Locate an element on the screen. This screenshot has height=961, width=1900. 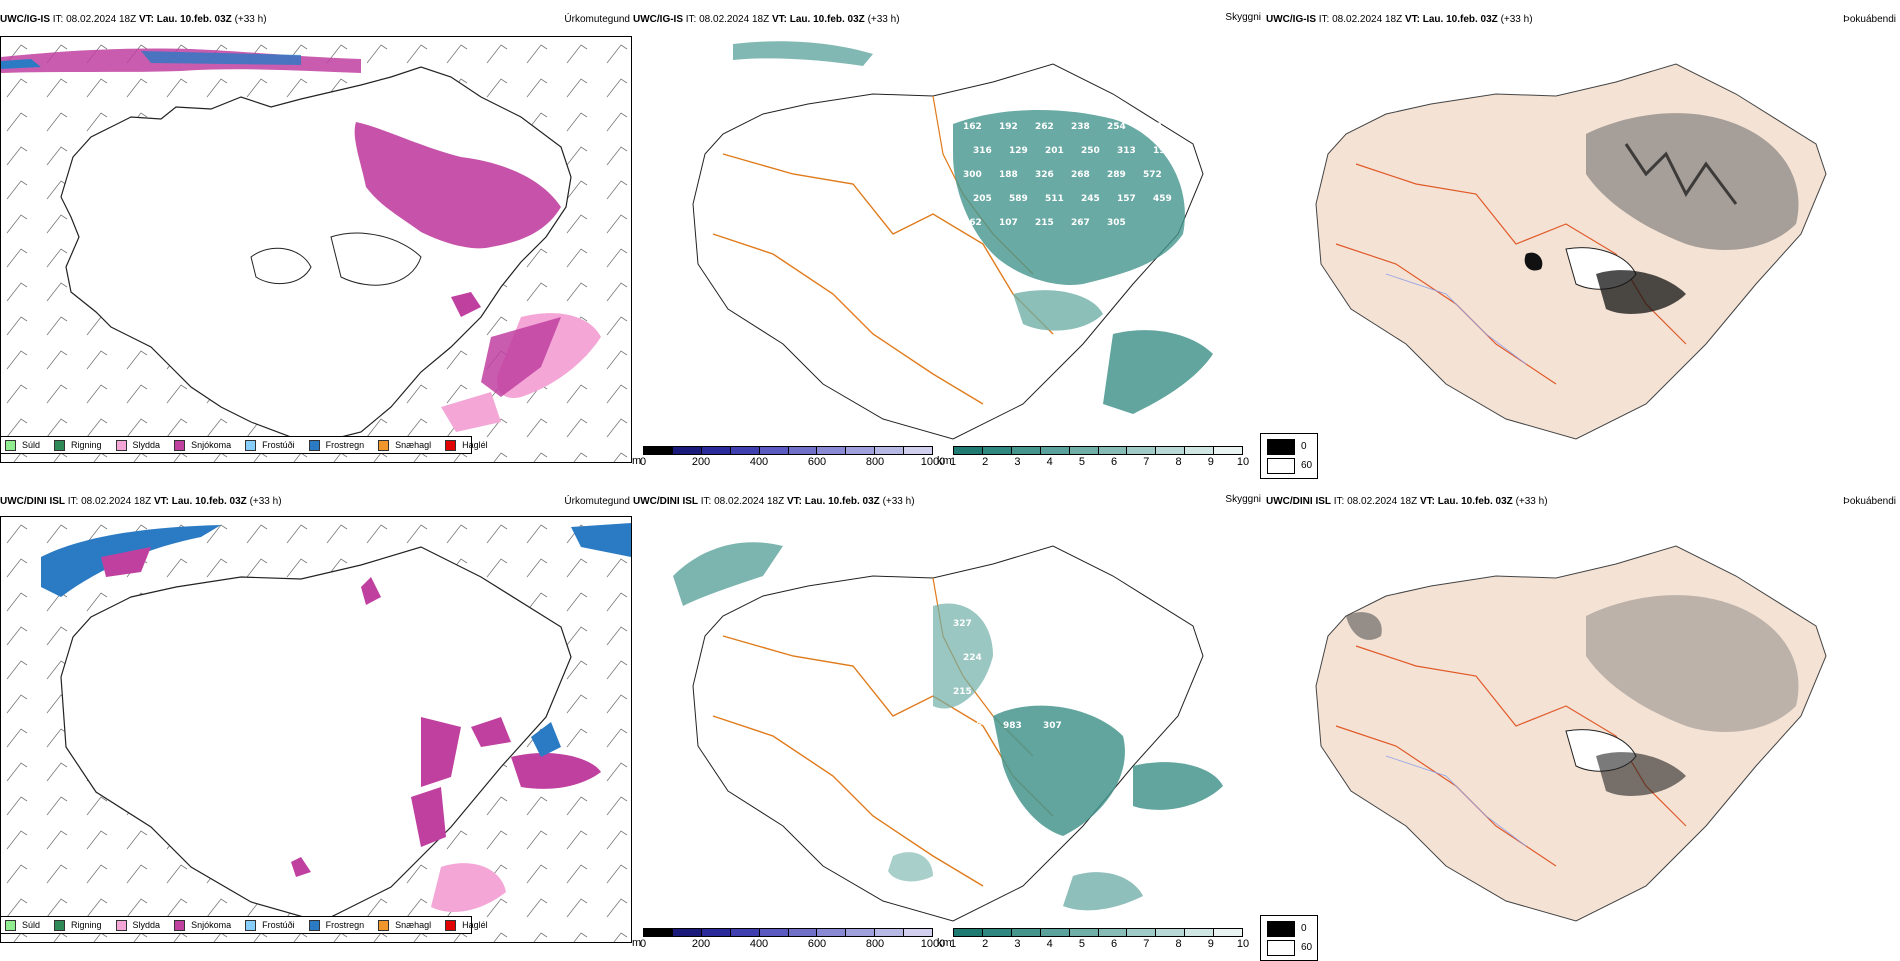
visibility-value-label: 249 is located at coordinates (1122, 624).